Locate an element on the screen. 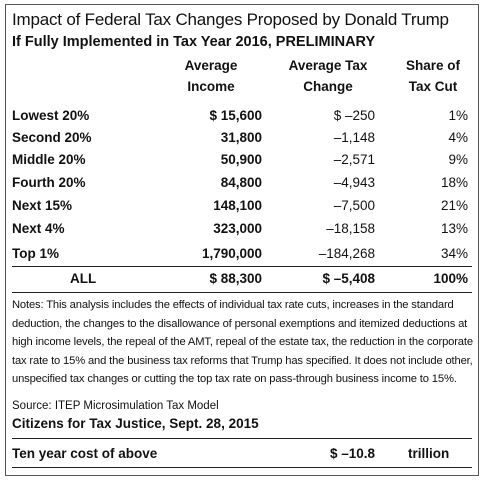  ten-year-cost-value: $ –10.8 is located at coordinates (352, 453).